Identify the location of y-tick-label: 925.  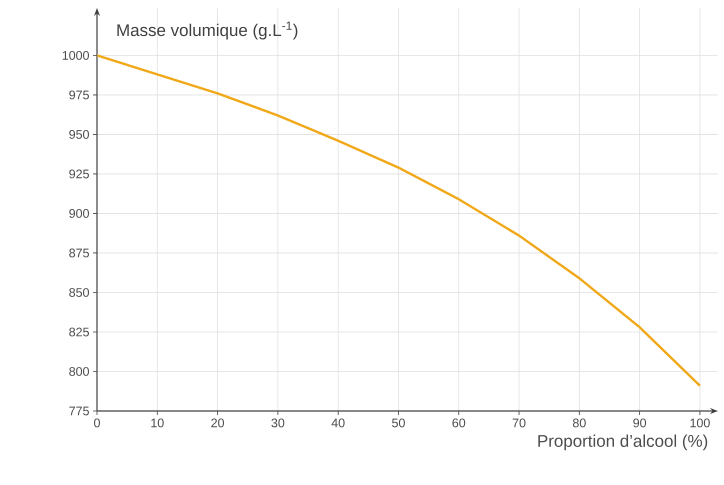
(79, 174).